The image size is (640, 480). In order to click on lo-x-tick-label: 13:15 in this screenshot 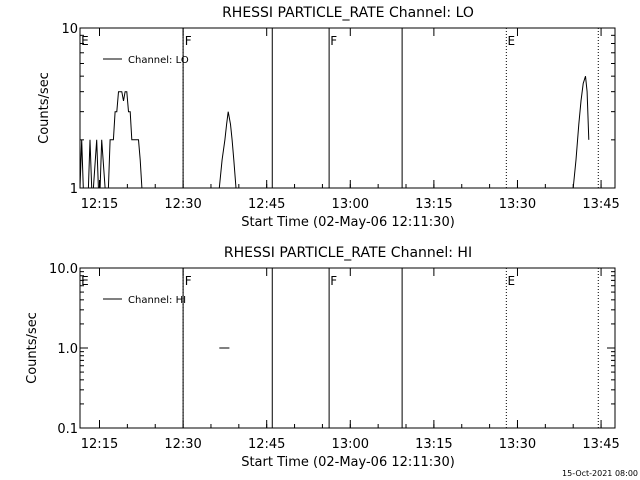, I will do `click(433, 204)`.